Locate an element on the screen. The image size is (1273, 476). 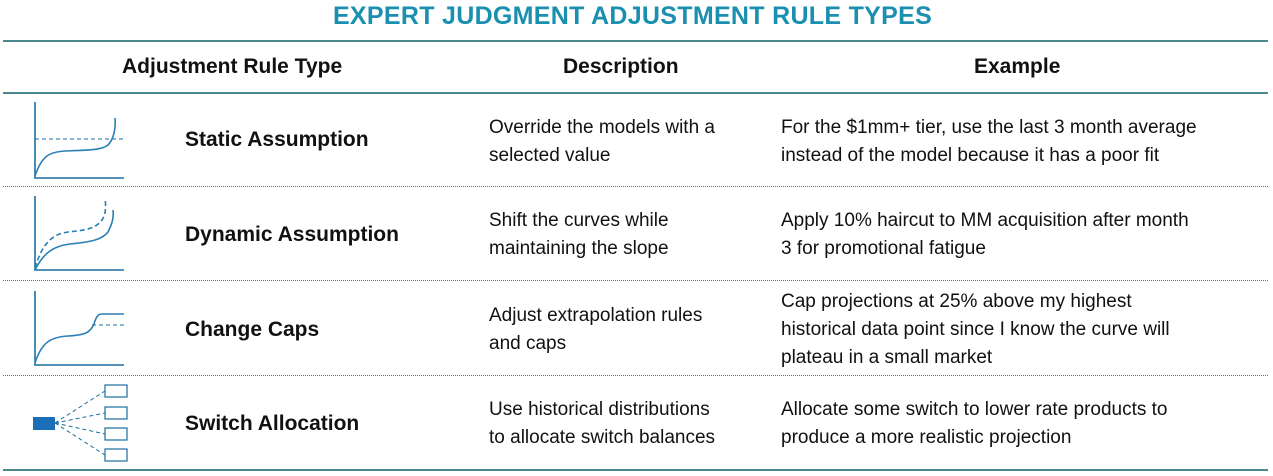
top-rule is located at coordinates (635, 41).